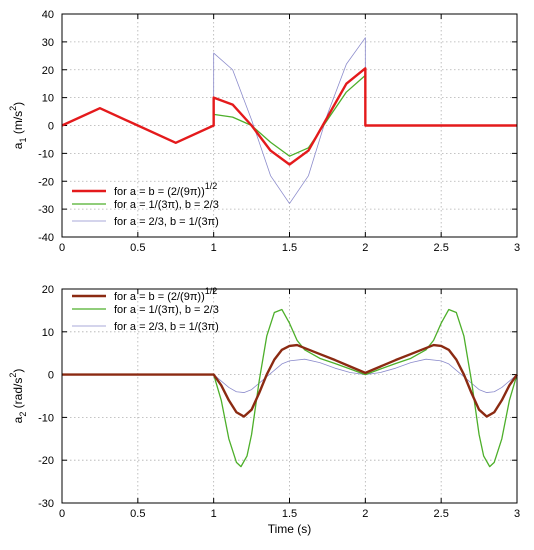  I want to click on y-tick-label: -40, so click(46, 238).